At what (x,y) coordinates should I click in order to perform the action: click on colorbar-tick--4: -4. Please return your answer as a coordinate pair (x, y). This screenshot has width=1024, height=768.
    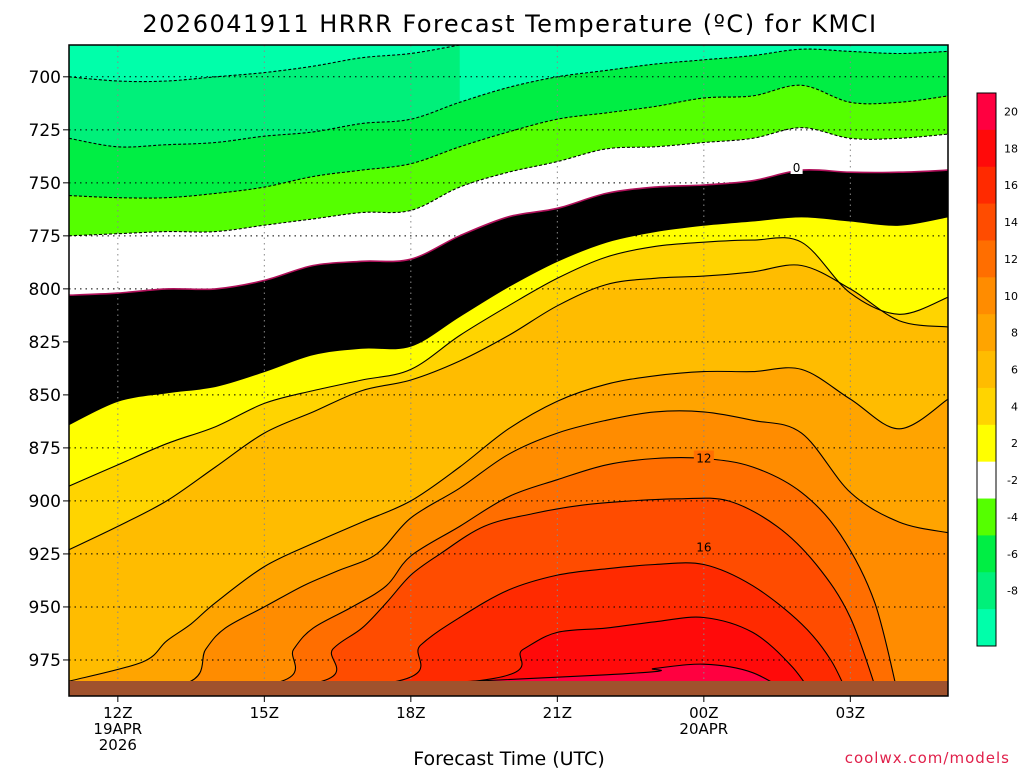
    Looking at the image, I should click on (1012, 517).